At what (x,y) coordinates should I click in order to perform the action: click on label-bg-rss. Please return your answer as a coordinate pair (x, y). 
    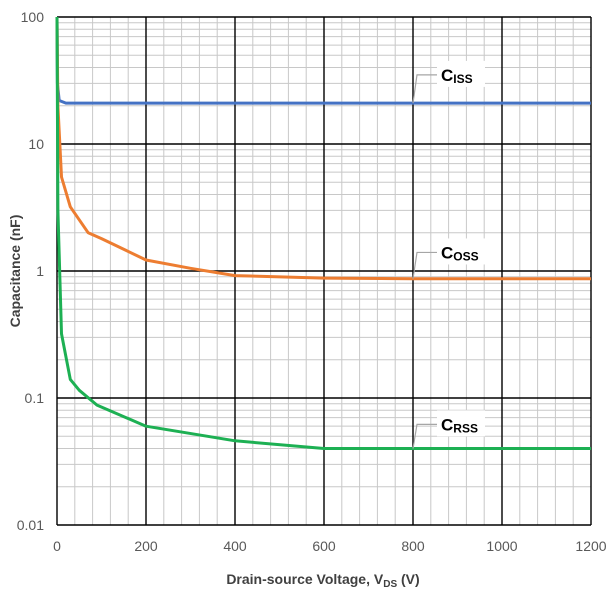
    Looking at the image, I should click on (461, 423).